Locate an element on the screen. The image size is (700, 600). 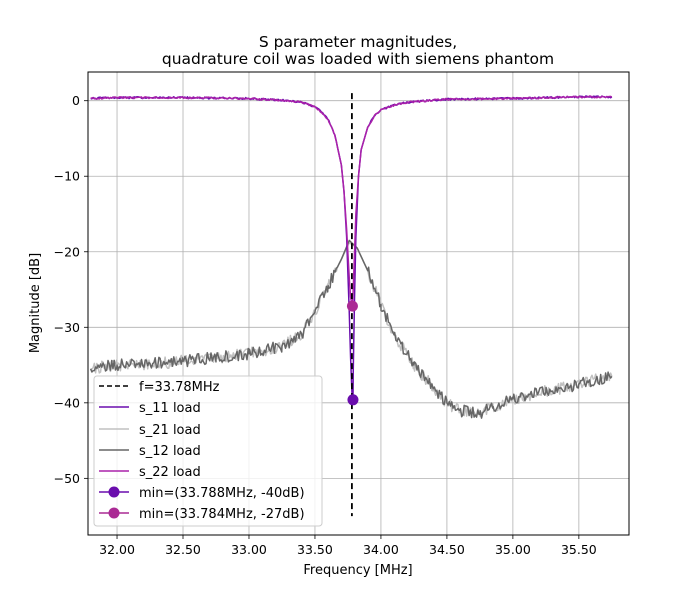
y-tick-label: −40 is located at coordinates (67, 402).